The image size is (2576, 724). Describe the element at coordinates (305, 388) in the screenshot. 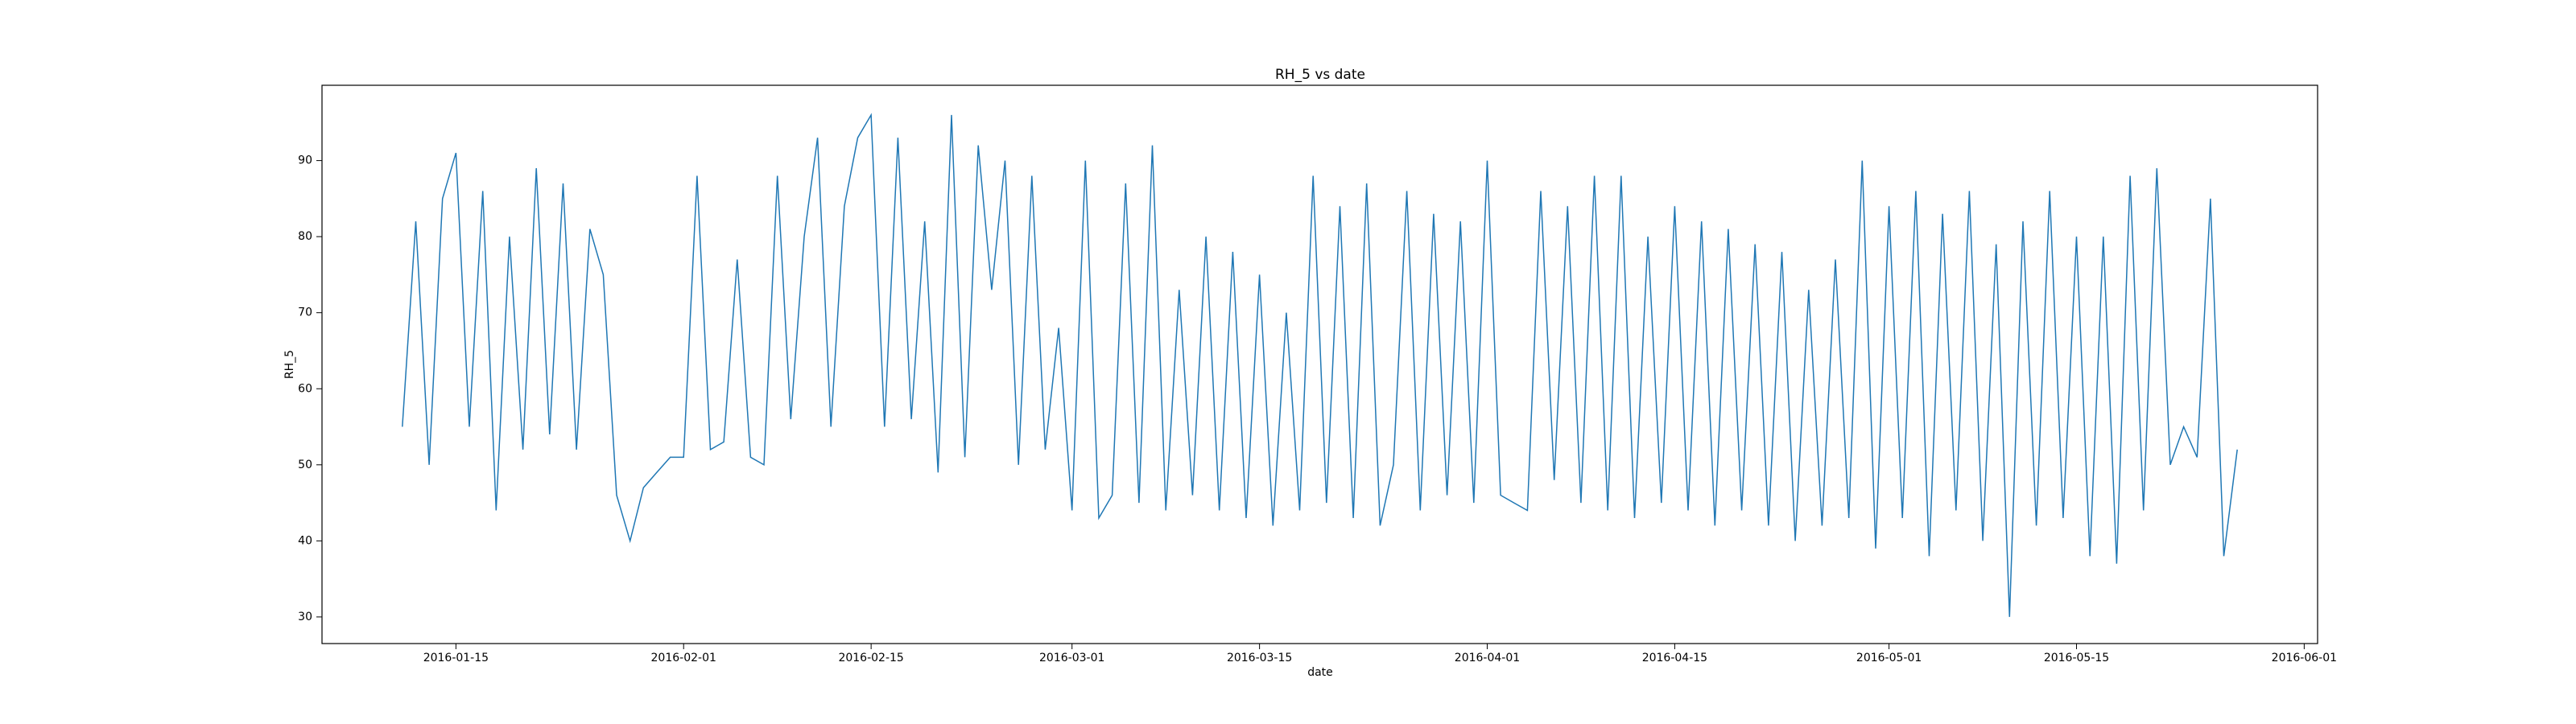

I see `y-tick-label: 60` at that location.